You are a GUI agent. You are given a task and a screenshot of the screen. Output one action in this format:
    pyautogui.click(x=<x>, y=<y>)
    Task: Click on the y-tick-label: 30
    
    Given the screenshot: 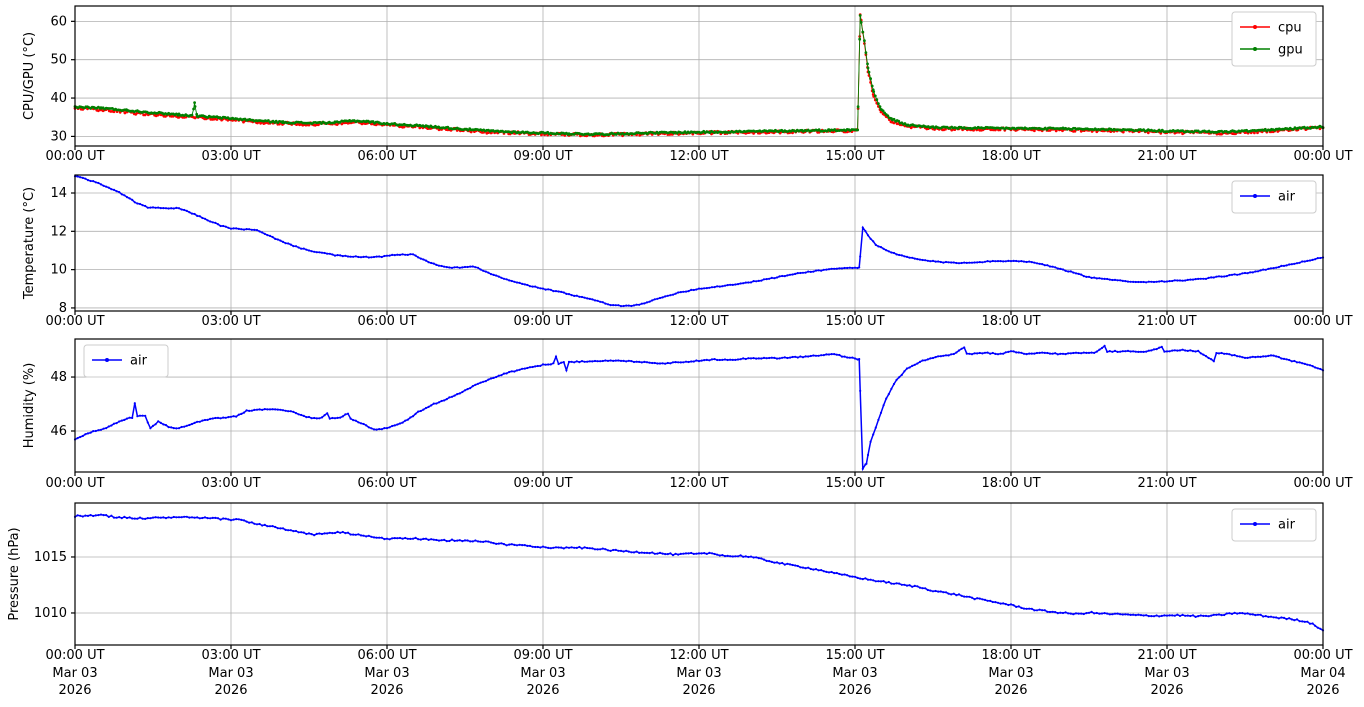 What is the action you would take?
    pyautogui.click(x=58, y=136)
    